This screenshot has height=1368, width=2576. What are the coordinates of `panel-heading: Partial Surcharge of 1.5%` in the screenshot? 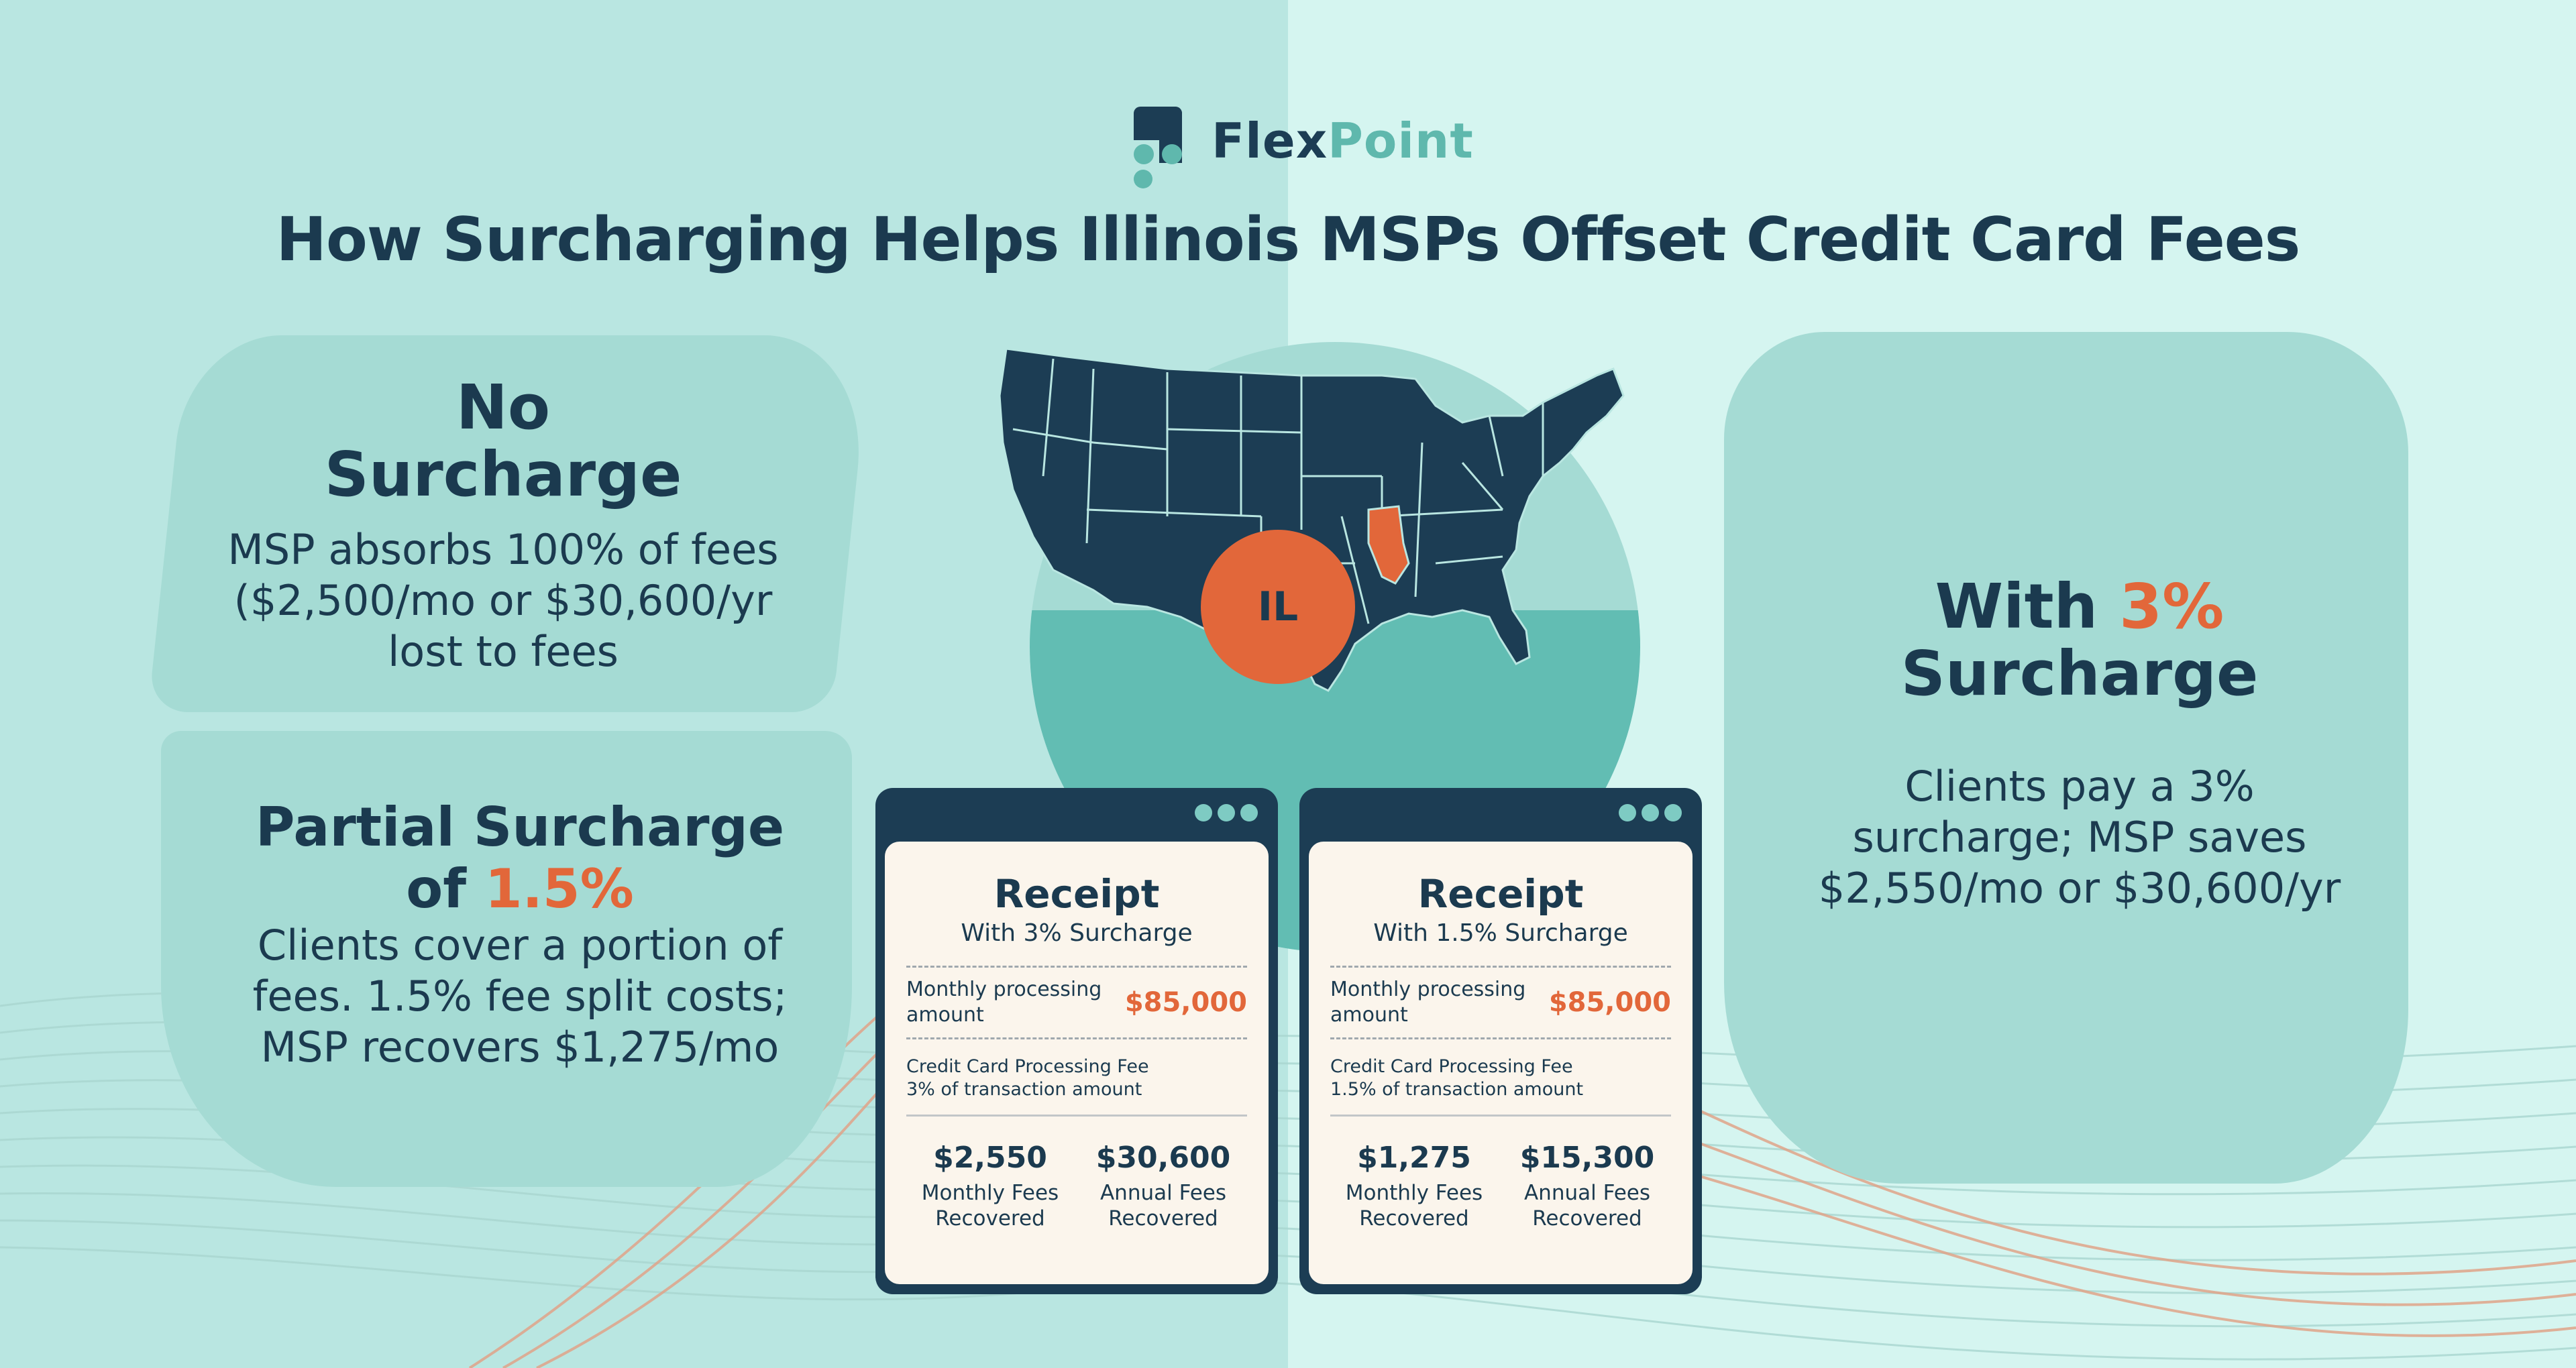 It's located at (520, 858).